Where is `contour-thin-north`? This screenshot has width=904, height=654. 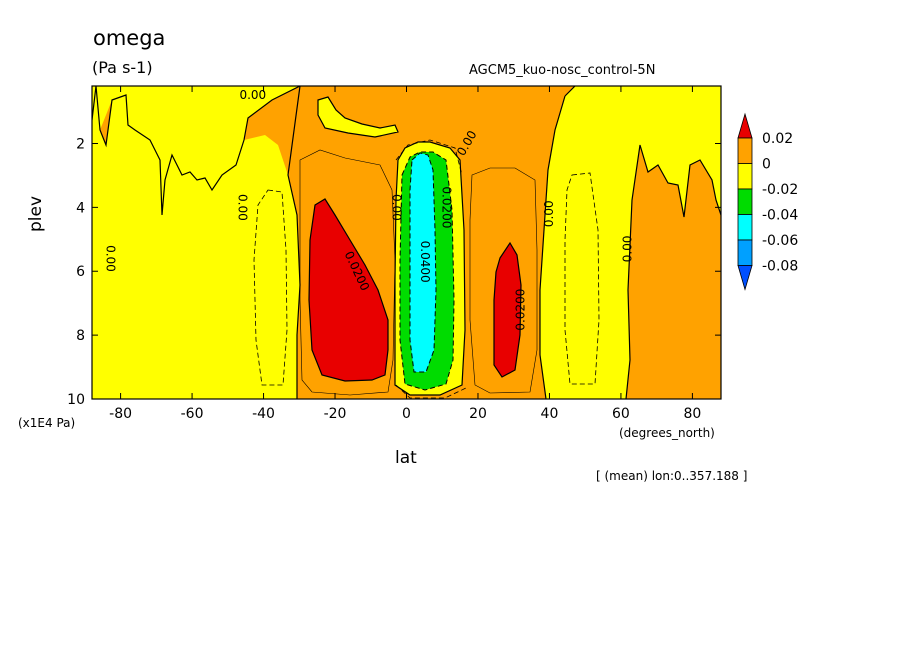 contour-thin-north is located at coordinates (503, 280).